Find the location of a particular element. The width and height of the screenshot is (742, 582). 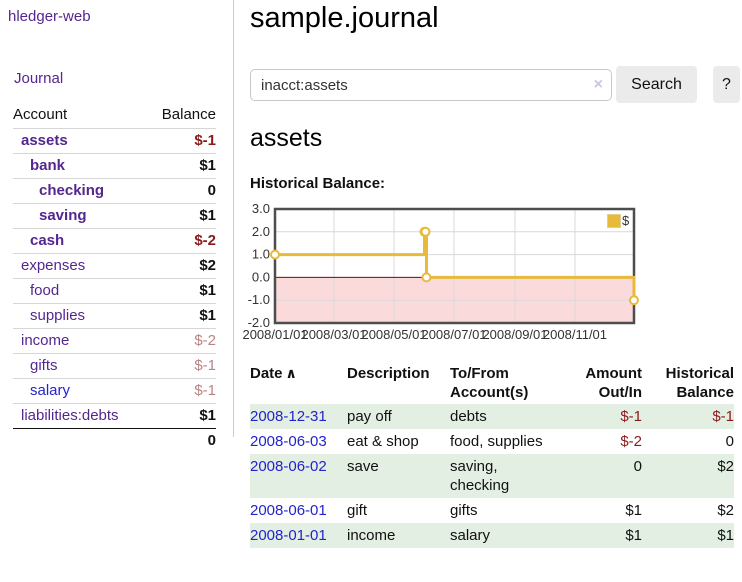

svg-text: 3.0 is located at coordinates (261, 208).